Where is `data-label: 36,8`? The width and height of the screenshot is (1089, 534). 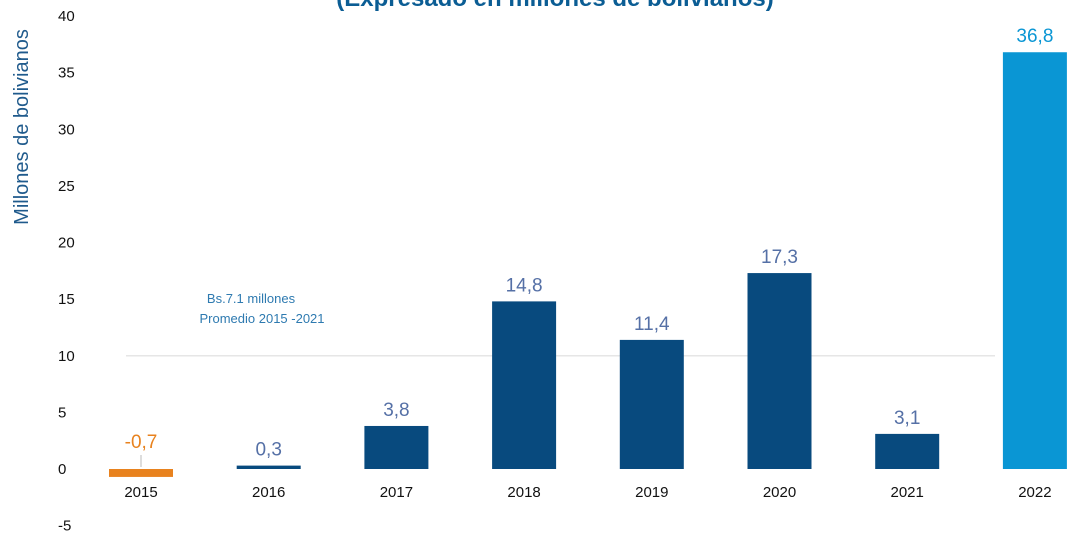
data-label: 36,8 is located at coordinates (1034, 36).